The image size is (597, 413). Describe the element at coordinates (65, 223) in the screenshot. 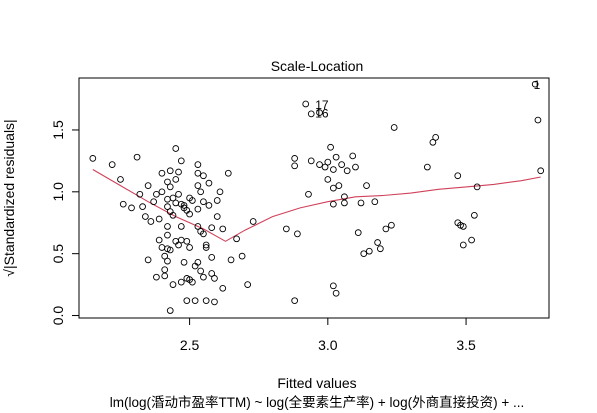

I see `y-axis: 0.0 0.5 1.0 1.5` at that location.